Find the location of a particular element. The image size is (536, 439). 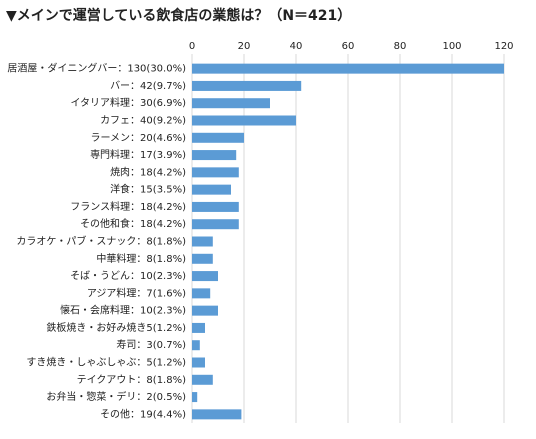

y-tick-label: テイクアウト：8(1.8%) is located at coordinates (131, 380).